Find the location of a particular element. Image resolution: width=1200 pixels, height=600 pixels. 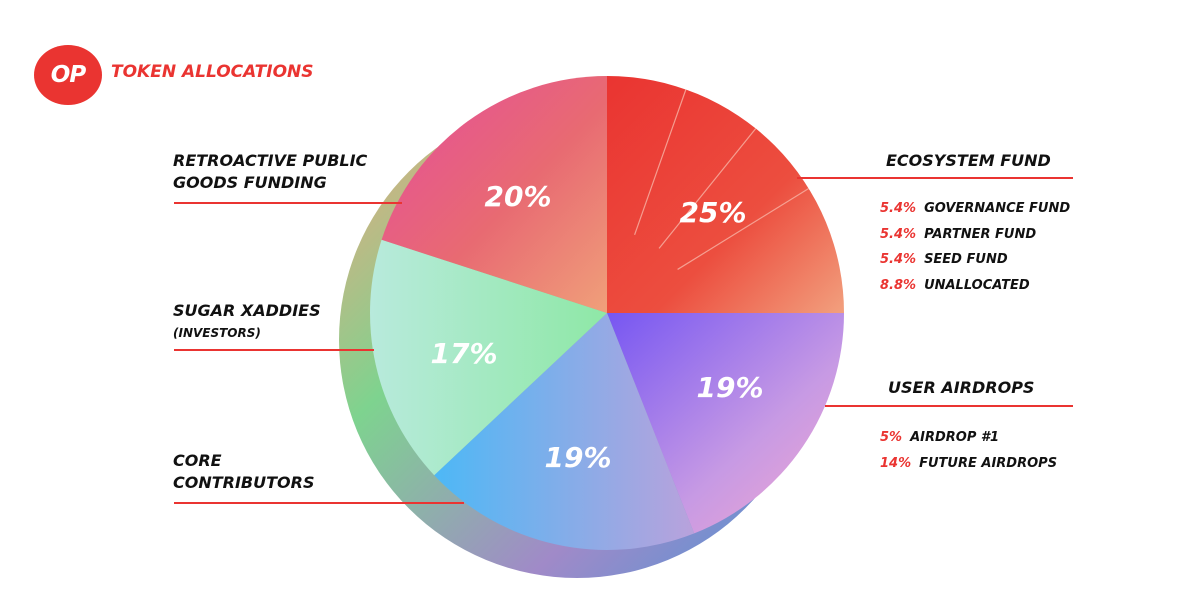

slice-label-investors: 17% is located at coordinates (463, 353).